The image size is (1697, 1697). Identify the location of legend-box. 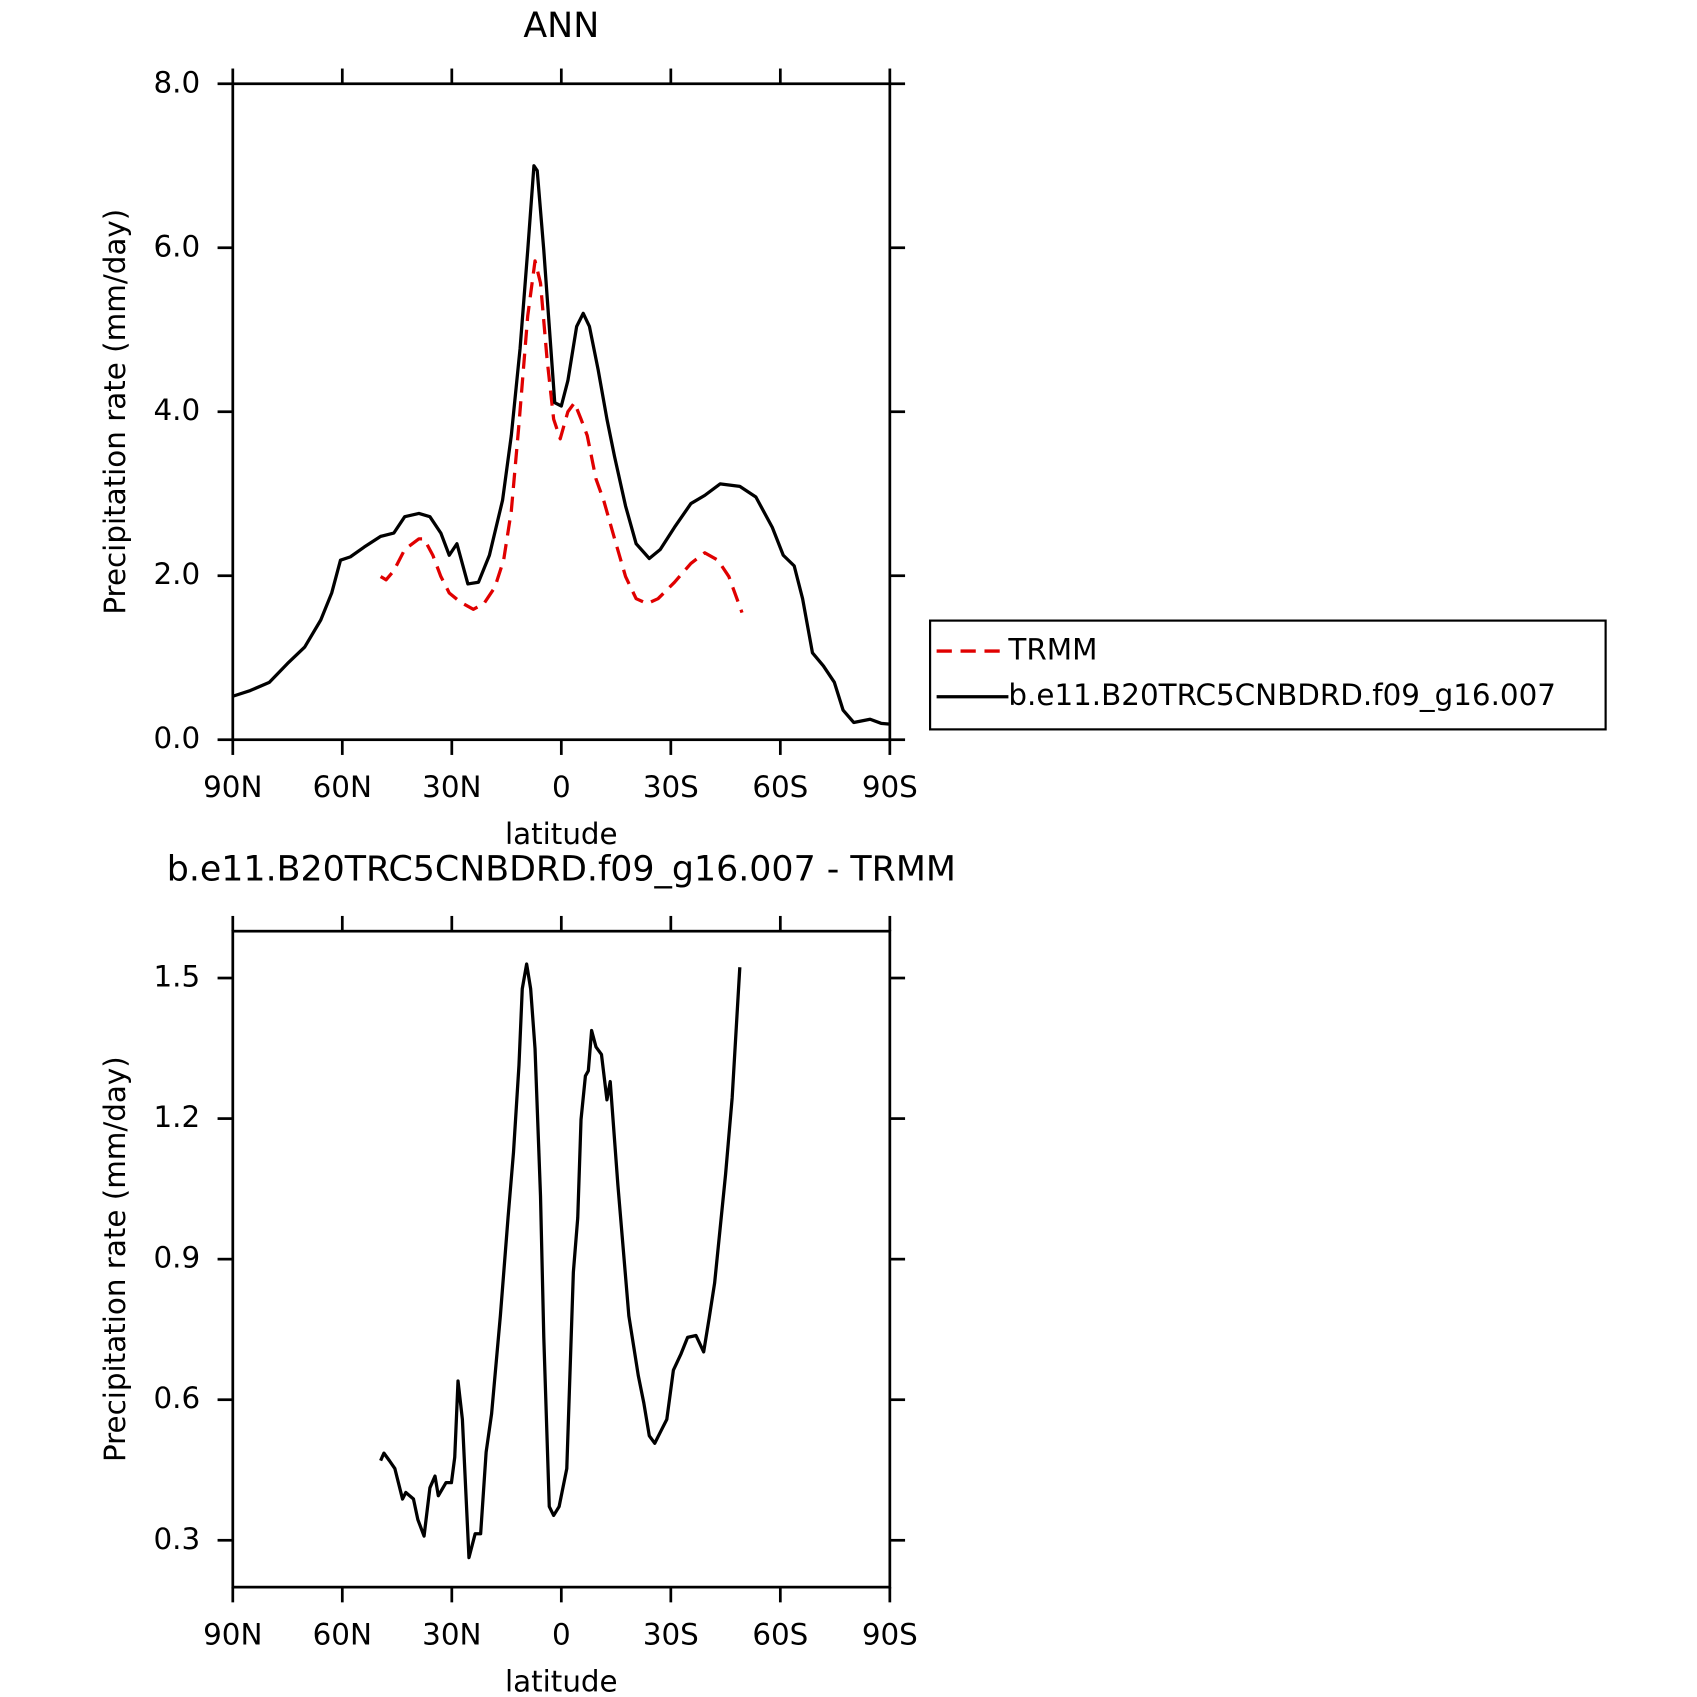
(1267, 675).